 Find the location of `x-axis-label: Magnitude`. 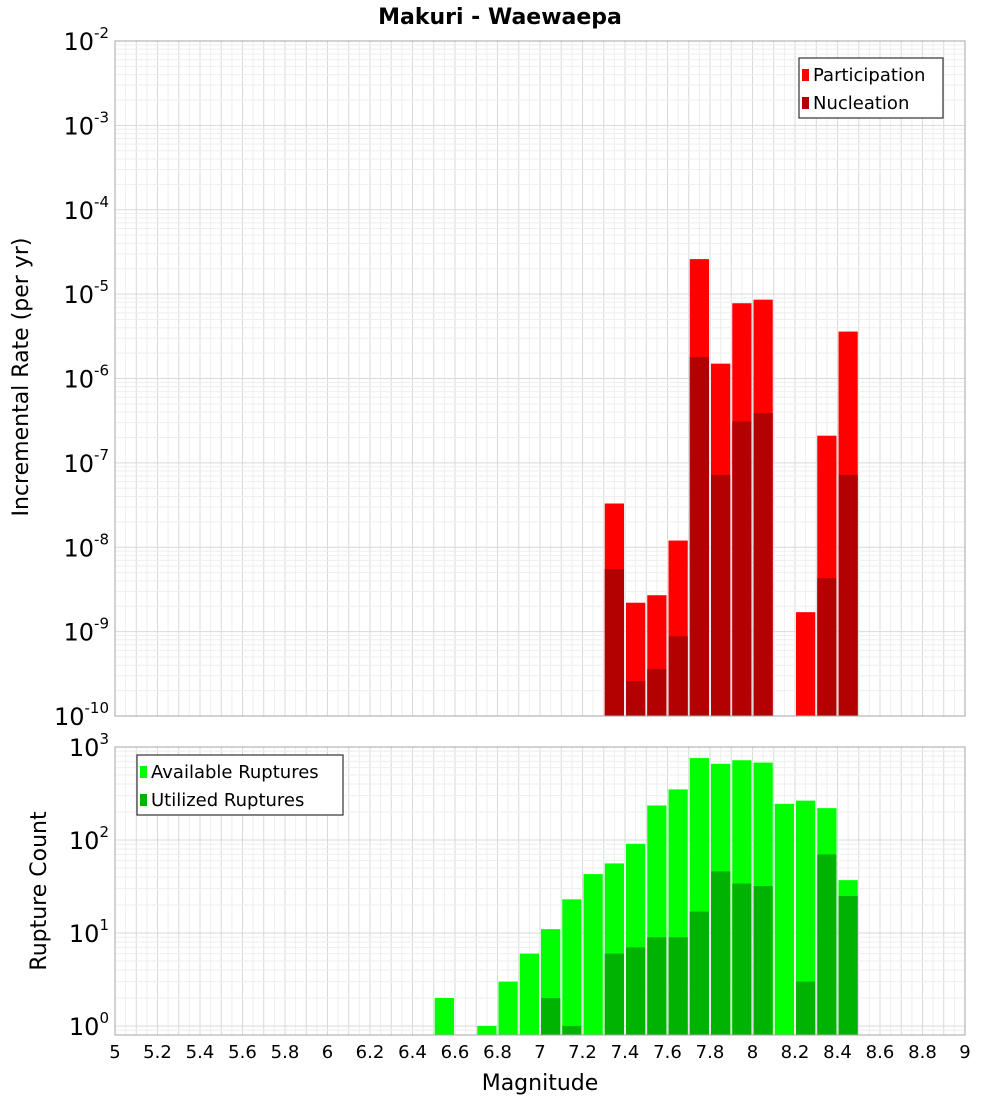

x-axis-label: Magnitude is located at coordinates (540, 1083).